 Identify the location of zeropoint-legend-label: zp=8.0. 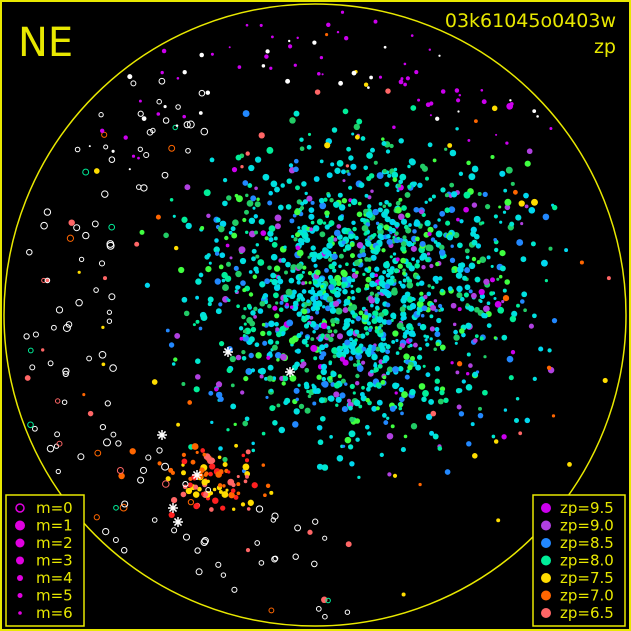
(587, 561).